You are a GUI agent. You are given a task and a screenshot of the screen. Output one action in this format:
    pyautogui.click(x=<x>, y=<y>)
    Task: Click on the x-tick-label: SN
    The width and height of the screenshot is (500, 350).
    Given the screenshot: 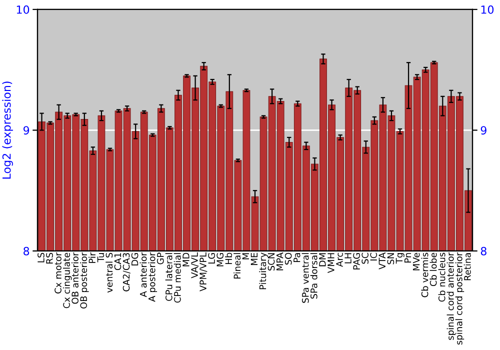 What is the action you would take?
    pyautogui.click(x=390, y=258)
    